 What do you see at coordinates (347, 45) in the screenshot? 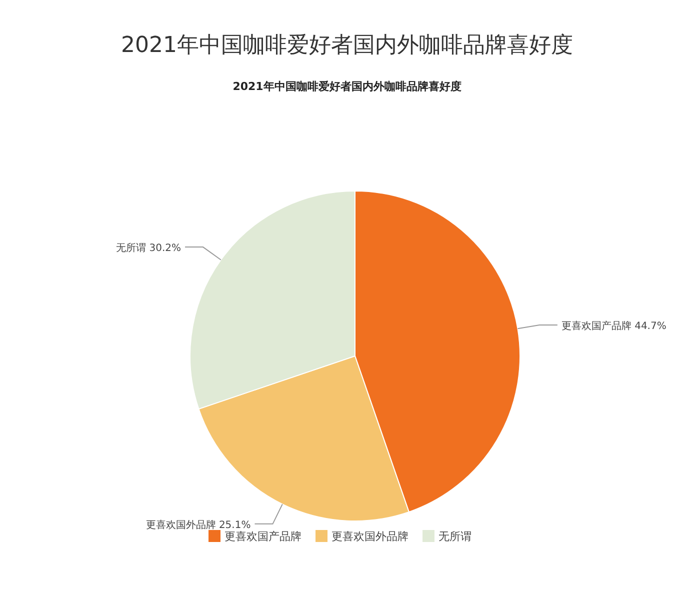
I see `chart-title: 2021年中国咖啡爱好者国内外咖啡品牌喜好度` at bounding box center [347, 45].